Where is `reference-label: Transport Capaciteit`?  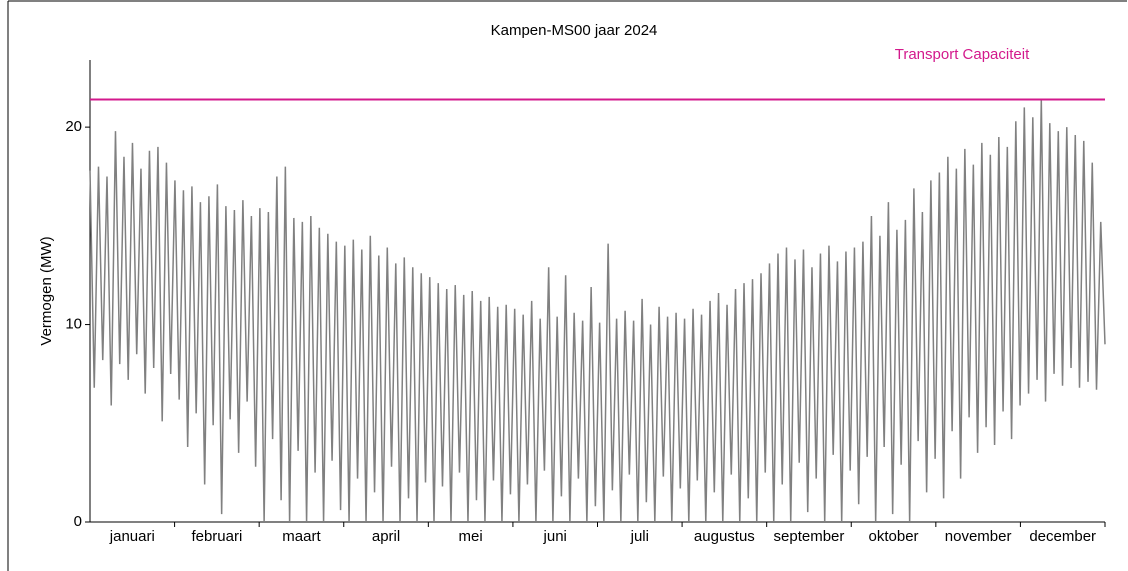 reference-label: Transport Capaciteit is located at coordinates (962, 54).